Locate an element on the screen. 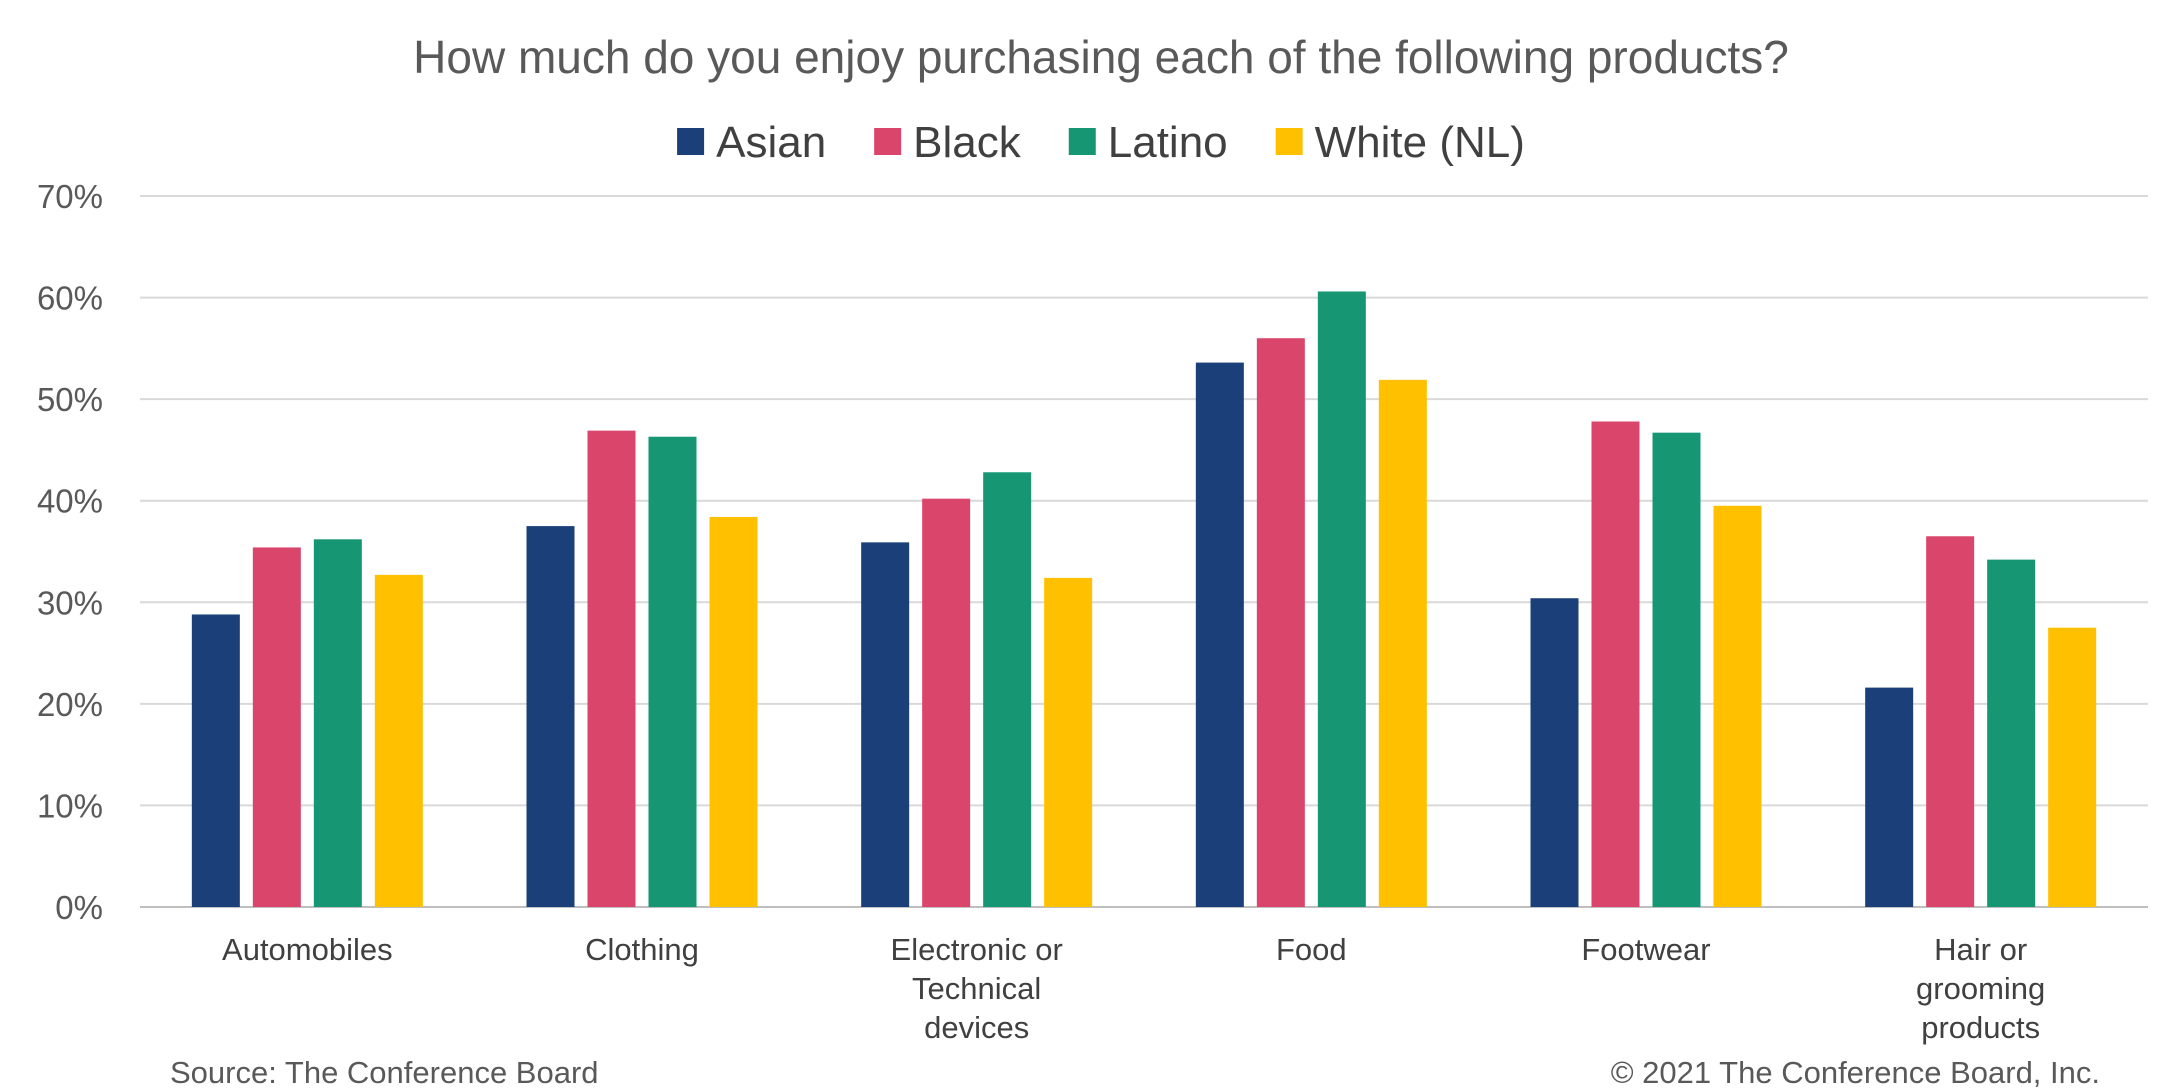  legend-item: White (NL) is located at coordinates (1400, 142).